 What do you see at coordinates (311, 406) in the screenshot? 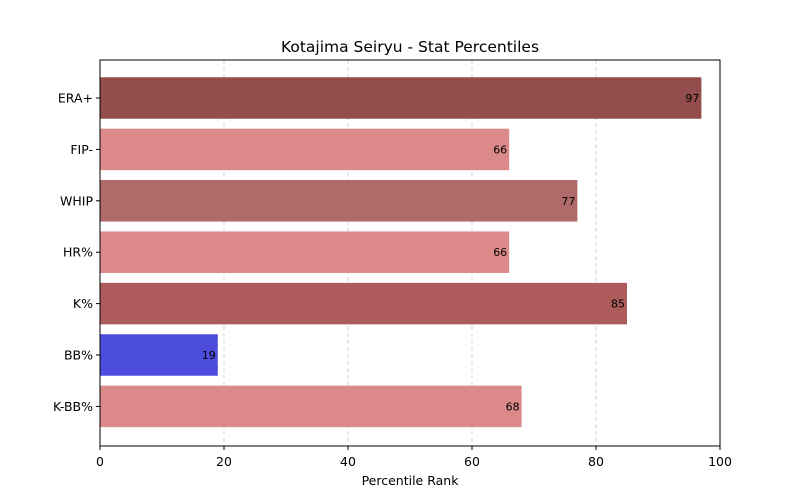
I see `bar-k-bb-` at bounding box center [311, 406].